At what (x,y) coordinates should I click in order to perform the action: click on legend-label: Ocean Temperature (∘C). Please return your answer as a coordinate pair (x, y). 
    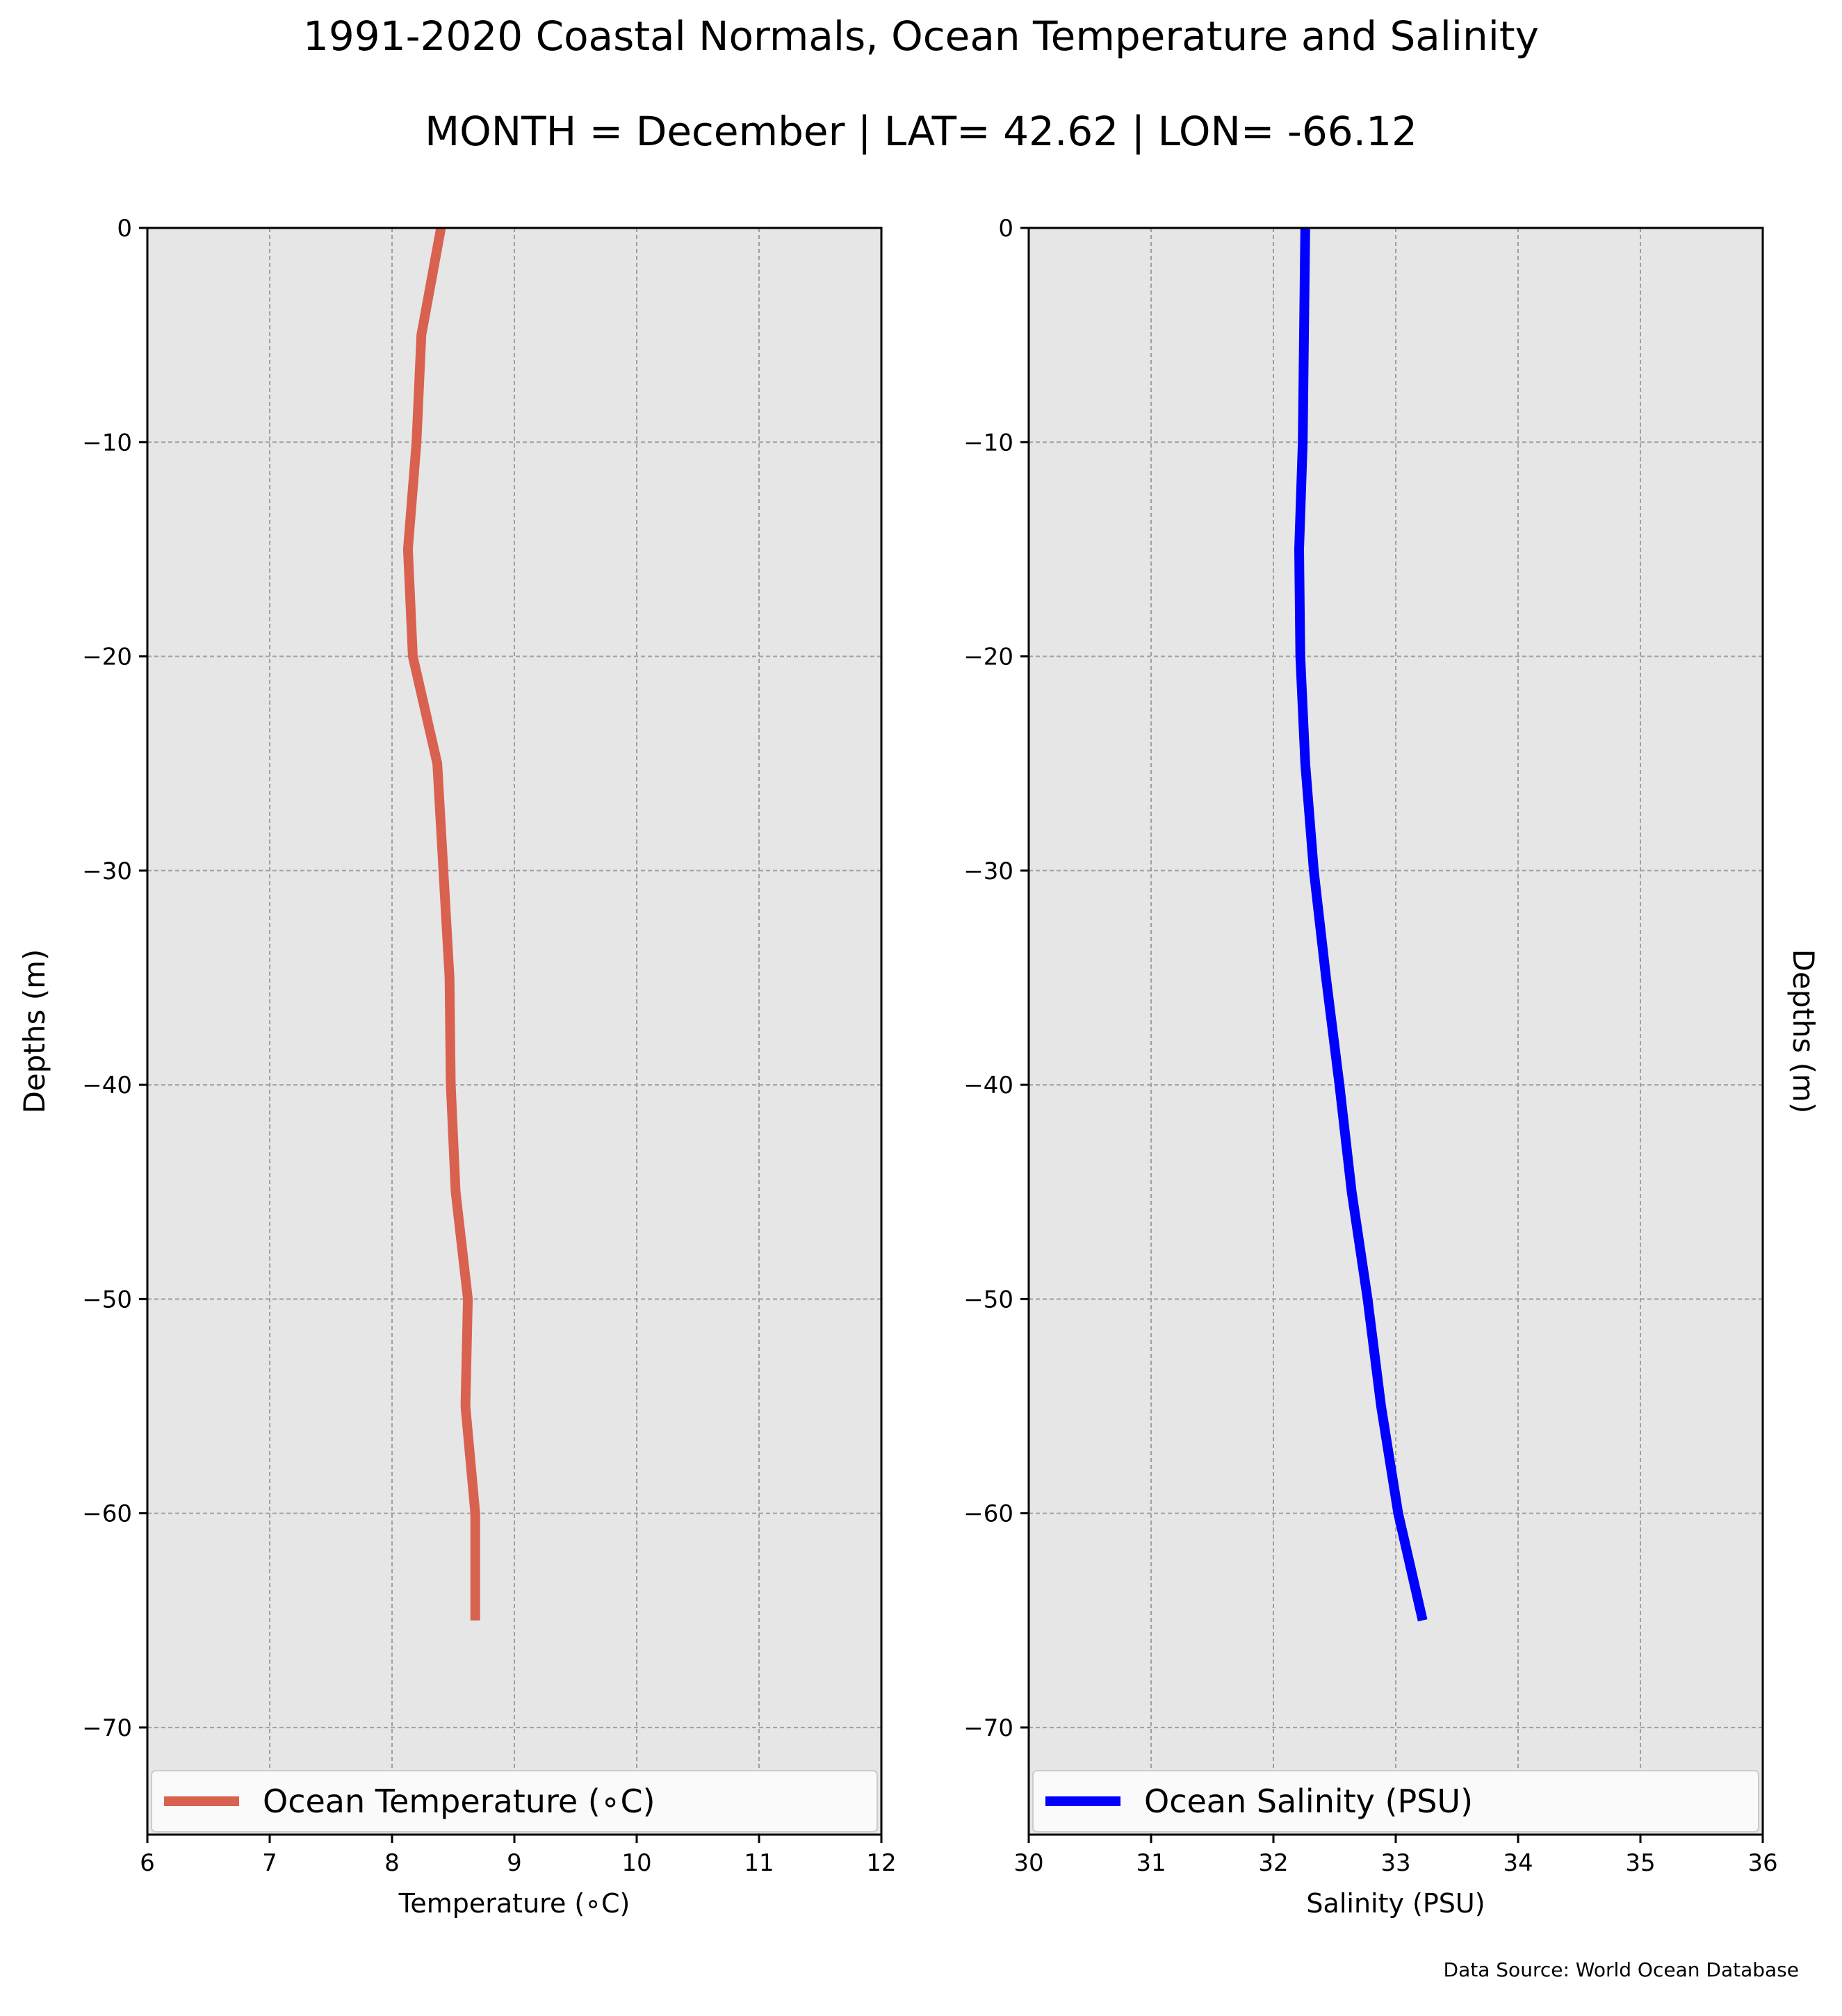
    Looking at the image, I should click on (459, 1802).